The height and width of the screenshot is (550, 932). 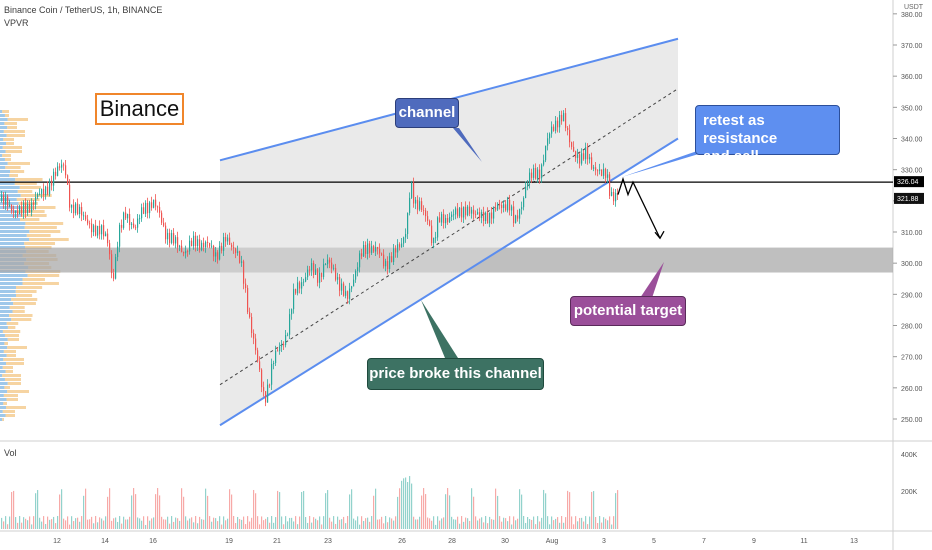 I want to click on price-tick-label: 300.00, so click(x=912, y=264).